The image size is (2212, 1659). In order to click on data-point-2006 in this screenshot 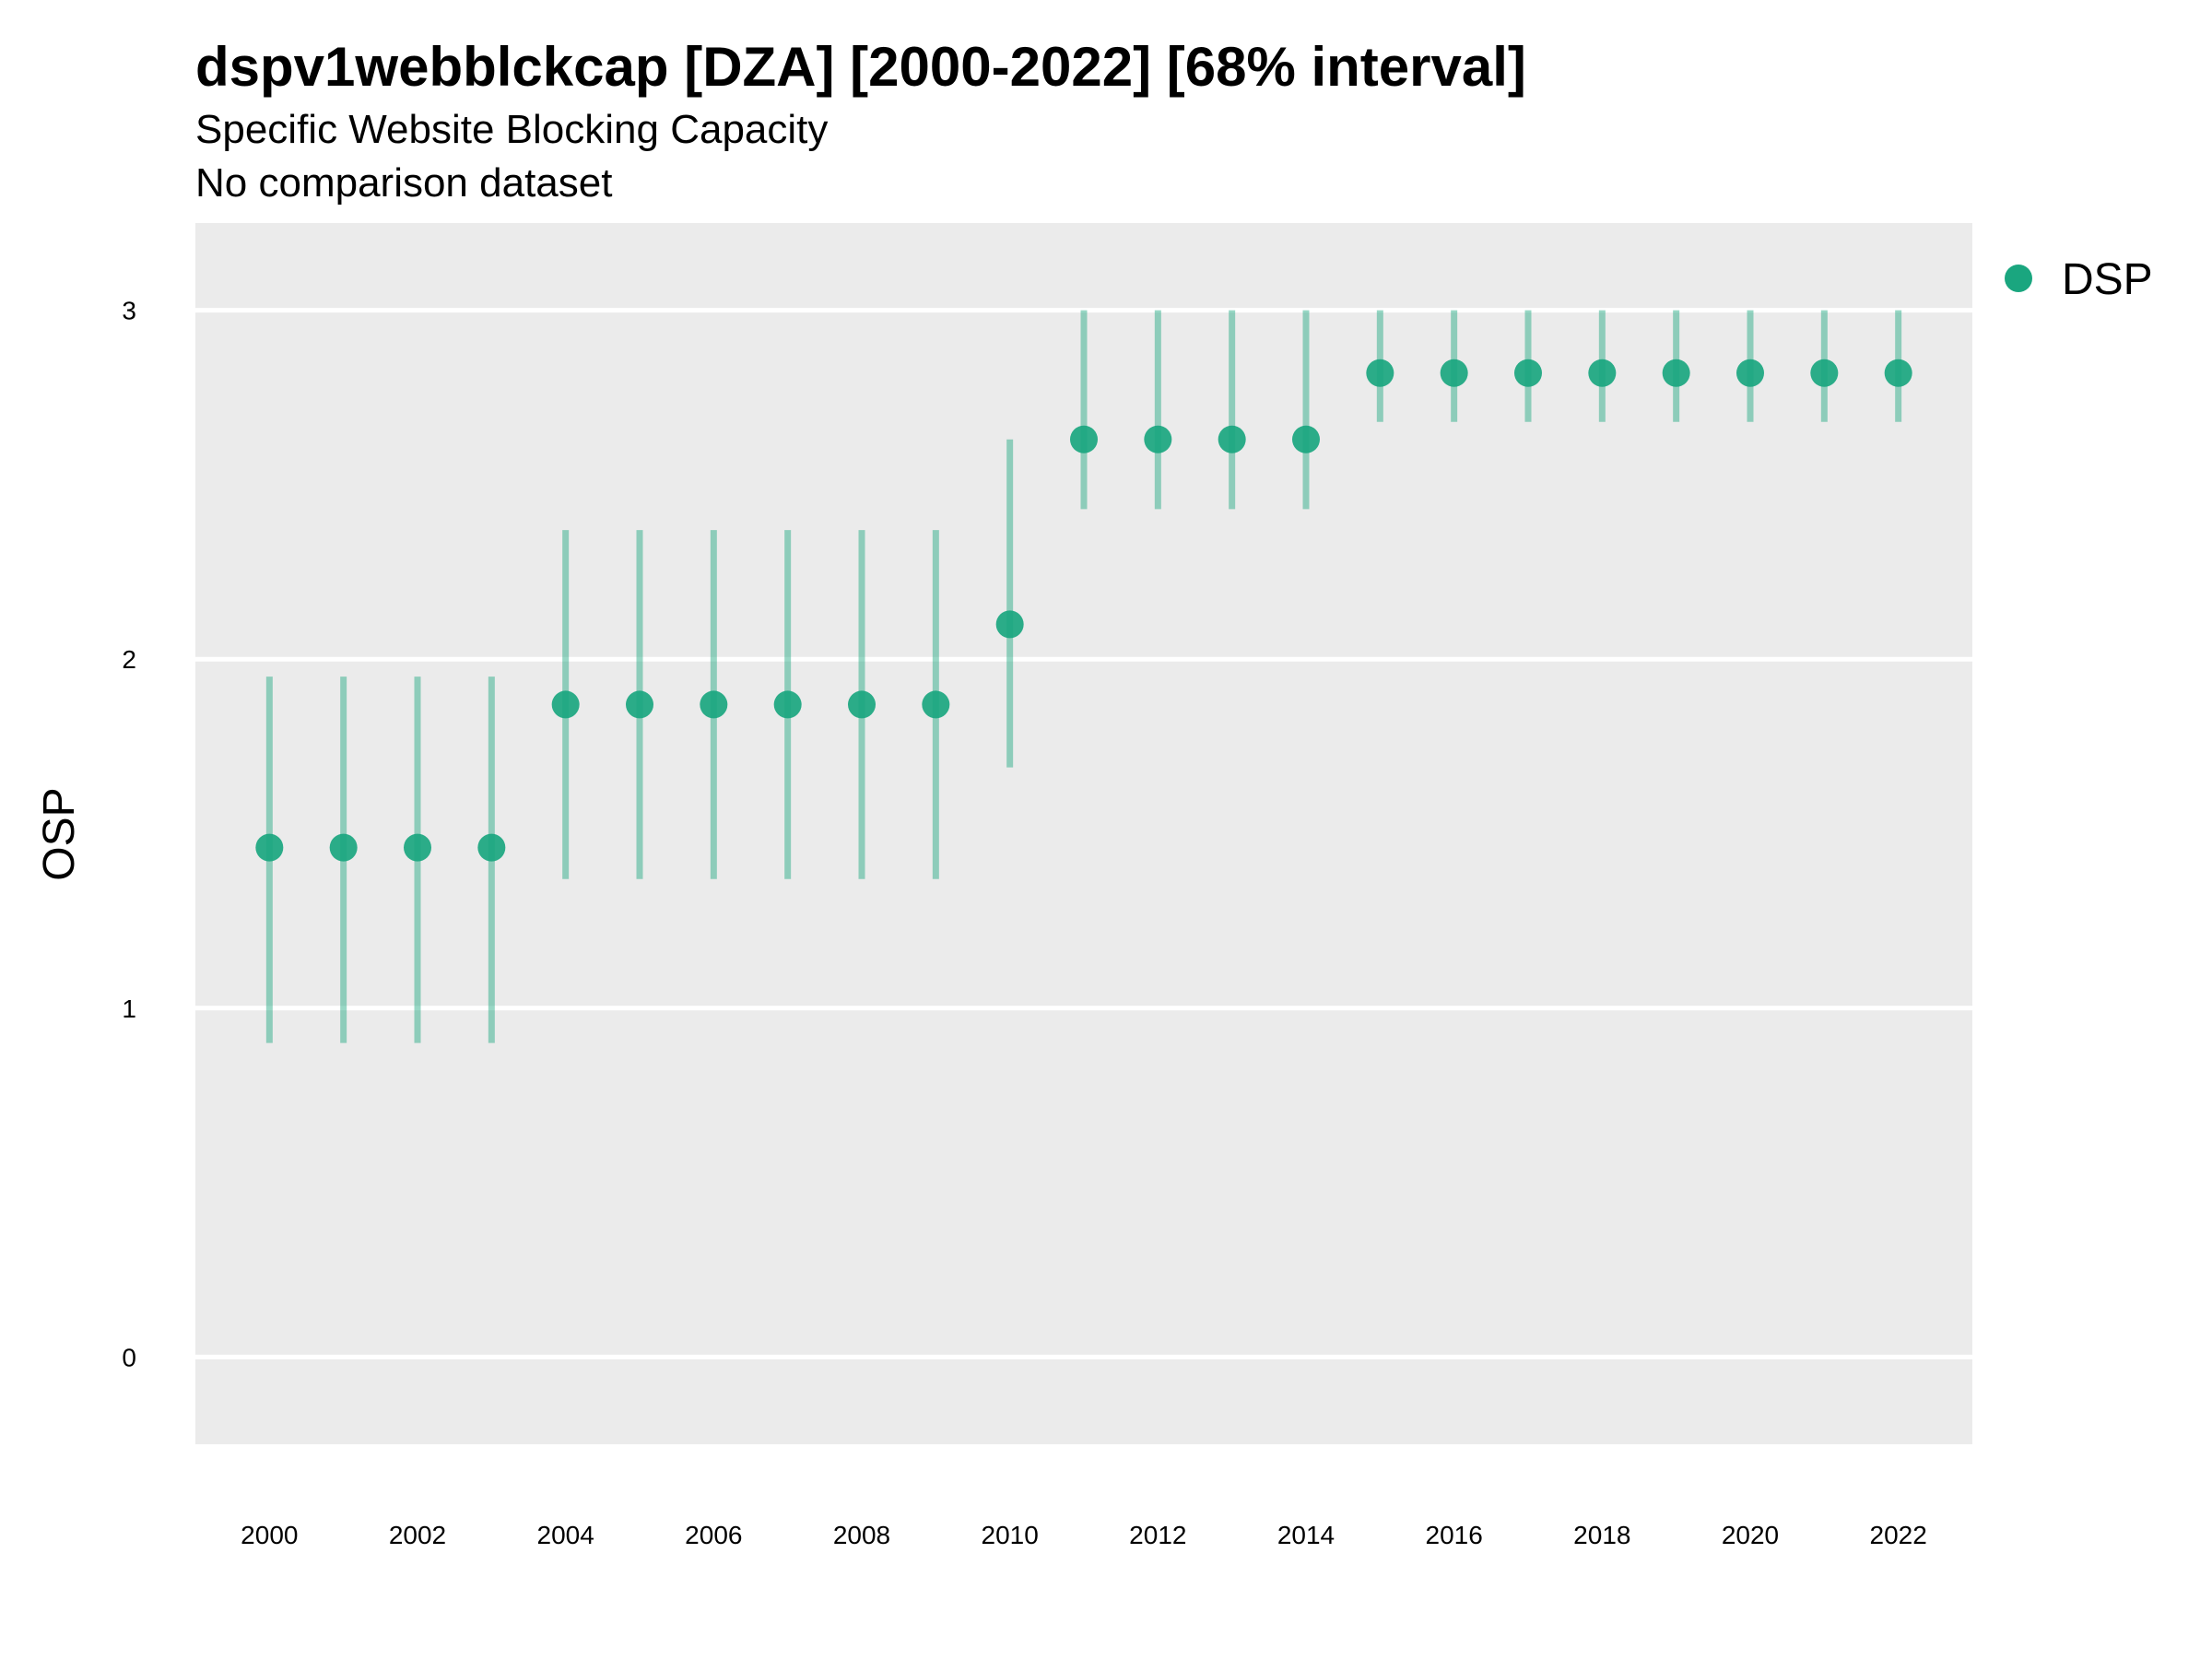, I will do `click(714, 704)`.